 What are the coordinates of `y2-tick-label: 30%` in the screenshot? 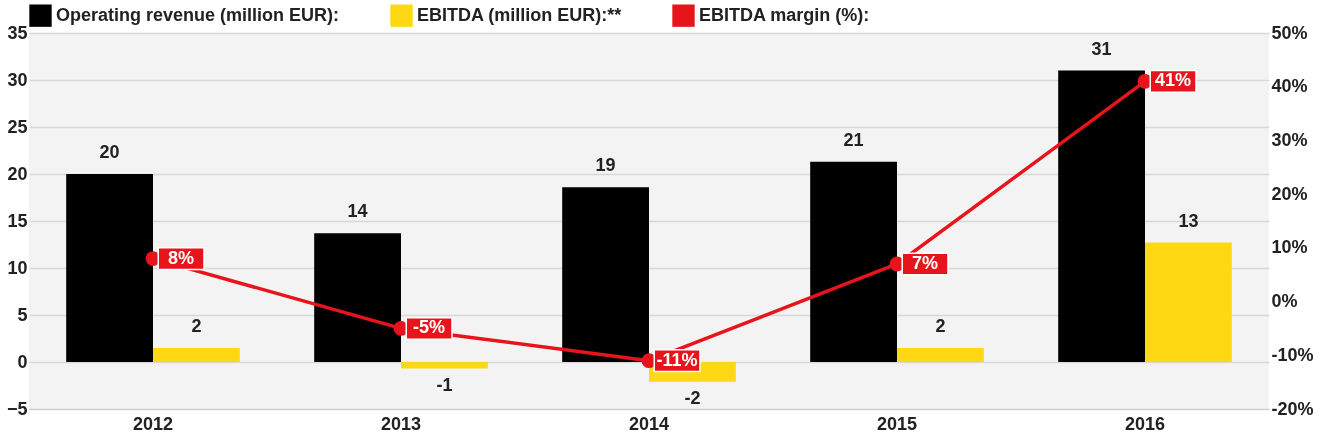 It's located at (1289, 139).